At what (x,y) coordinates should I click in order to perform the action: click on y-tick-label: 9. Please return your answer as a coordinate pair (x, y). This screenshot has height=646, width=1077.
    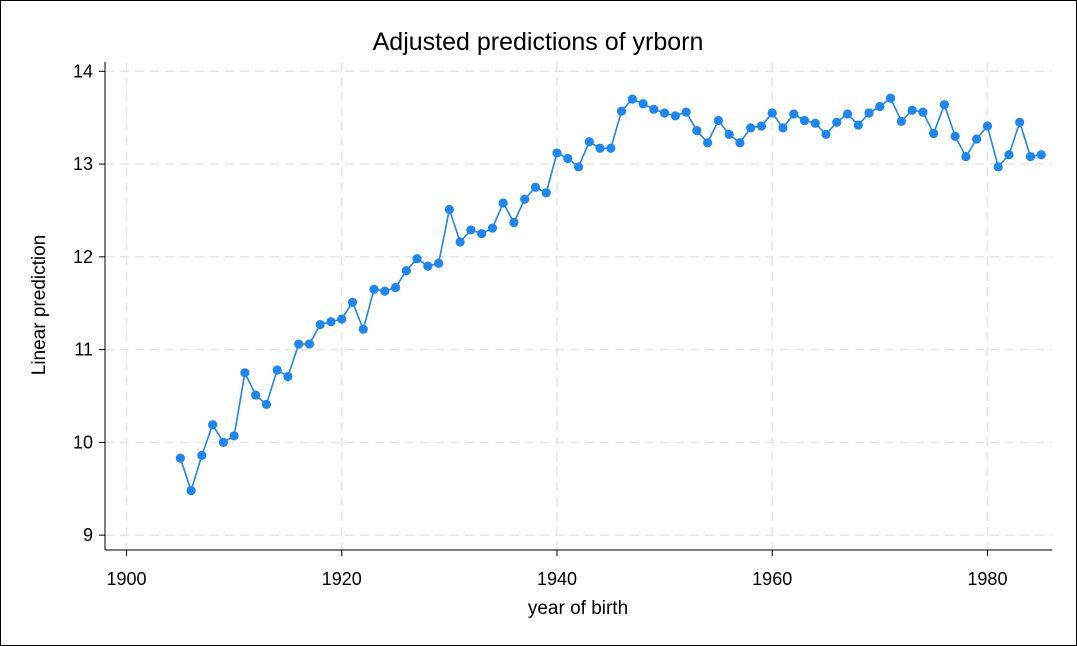
    Looking at the image, I should click on (88, 535).